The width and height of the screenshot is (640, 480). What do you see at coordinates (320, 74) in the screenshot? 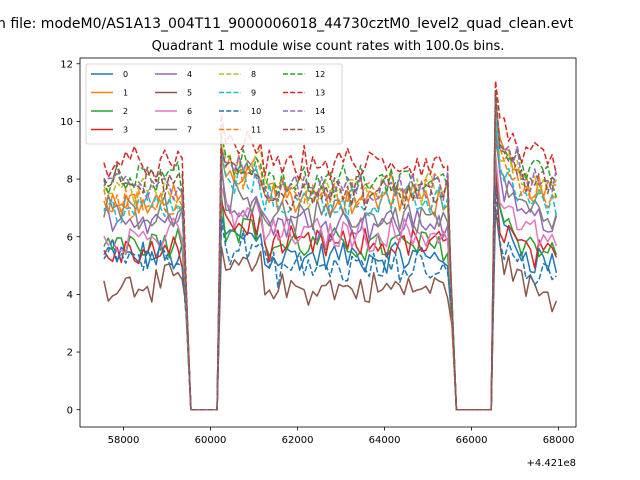
I see `legend-label-12: 12` at bounding box center [320, 74].